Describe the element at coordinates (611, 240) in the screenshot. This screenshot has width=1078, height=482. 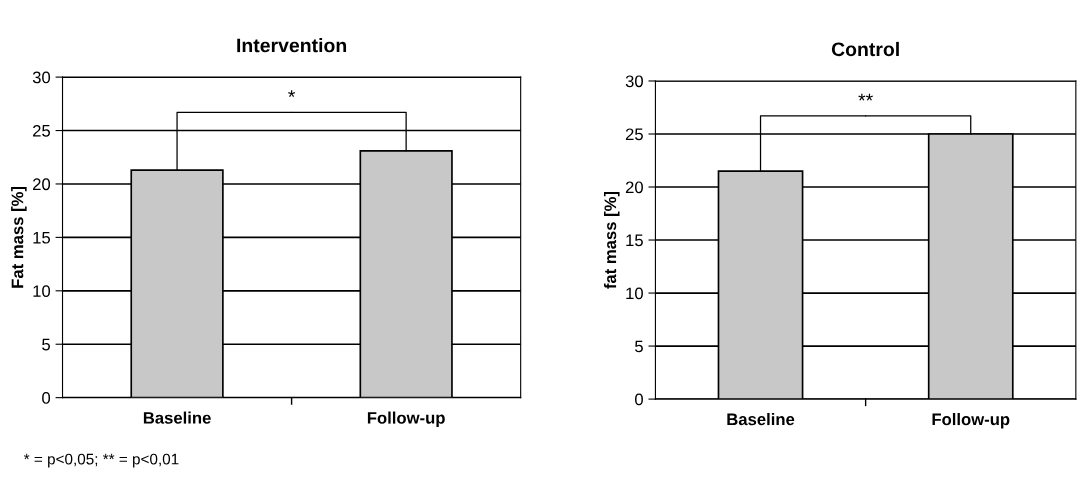
I see `y-axis-title: fat mass [%]` at that location.